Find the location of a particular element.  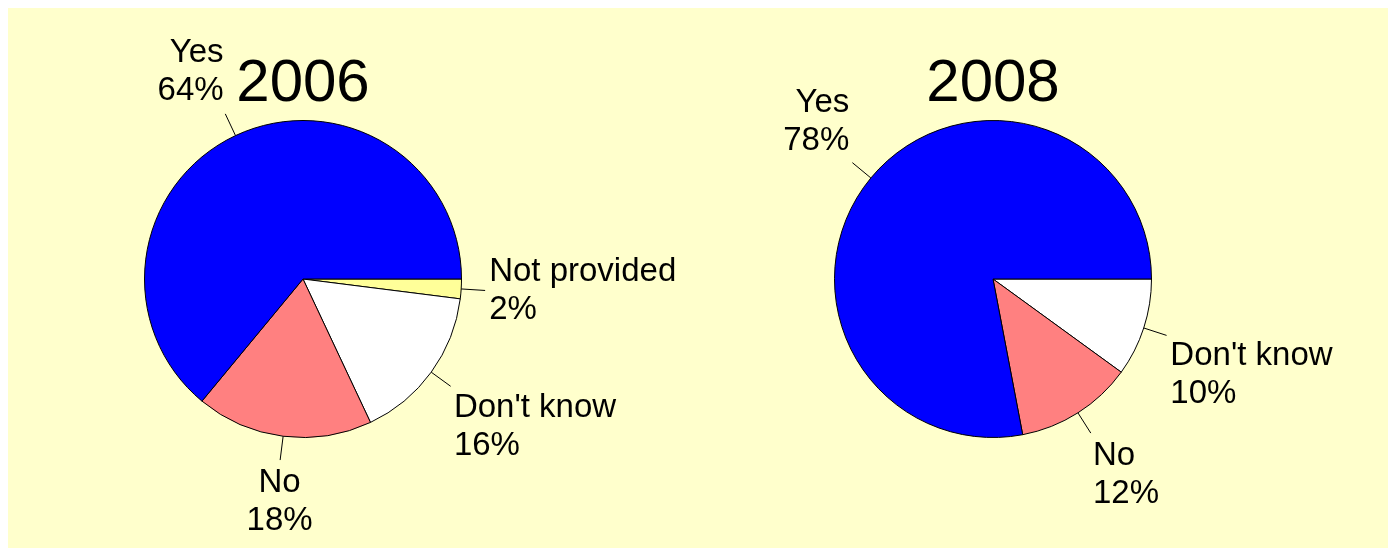

data-label: 78% is located at coordinates (816, 139).